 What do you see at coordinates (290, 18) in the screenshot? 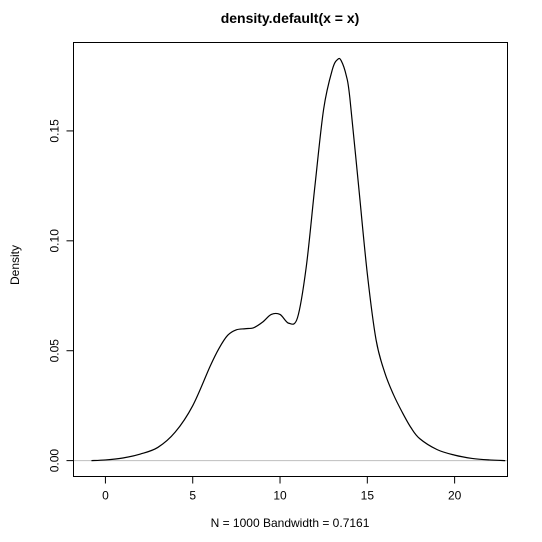
I see `chart-title: density.default(x = x)` at bounding box center [290, 18].